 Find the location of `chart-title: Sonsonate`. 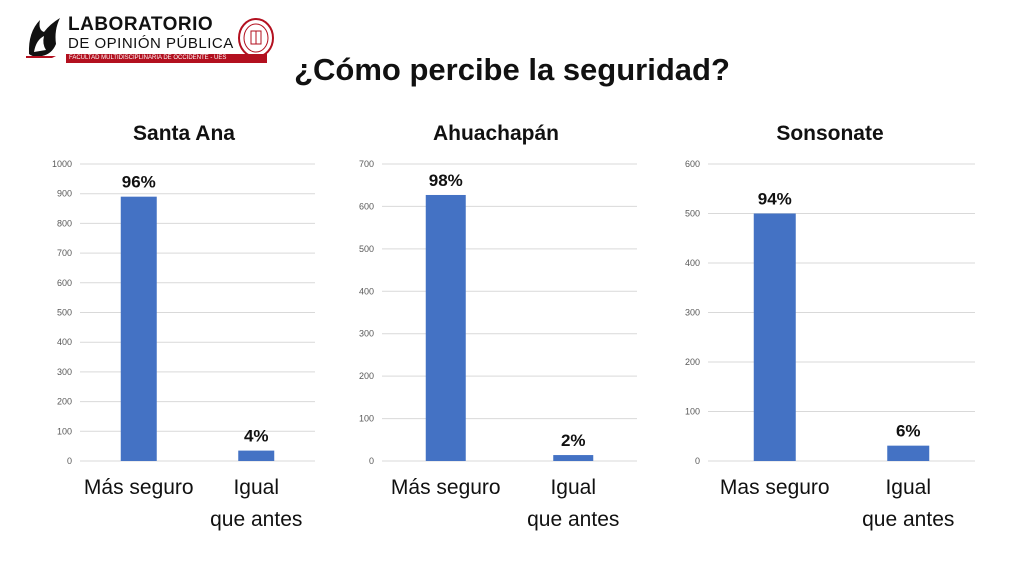

chart-title: Sonsonate is located at coordinates (830, 133).